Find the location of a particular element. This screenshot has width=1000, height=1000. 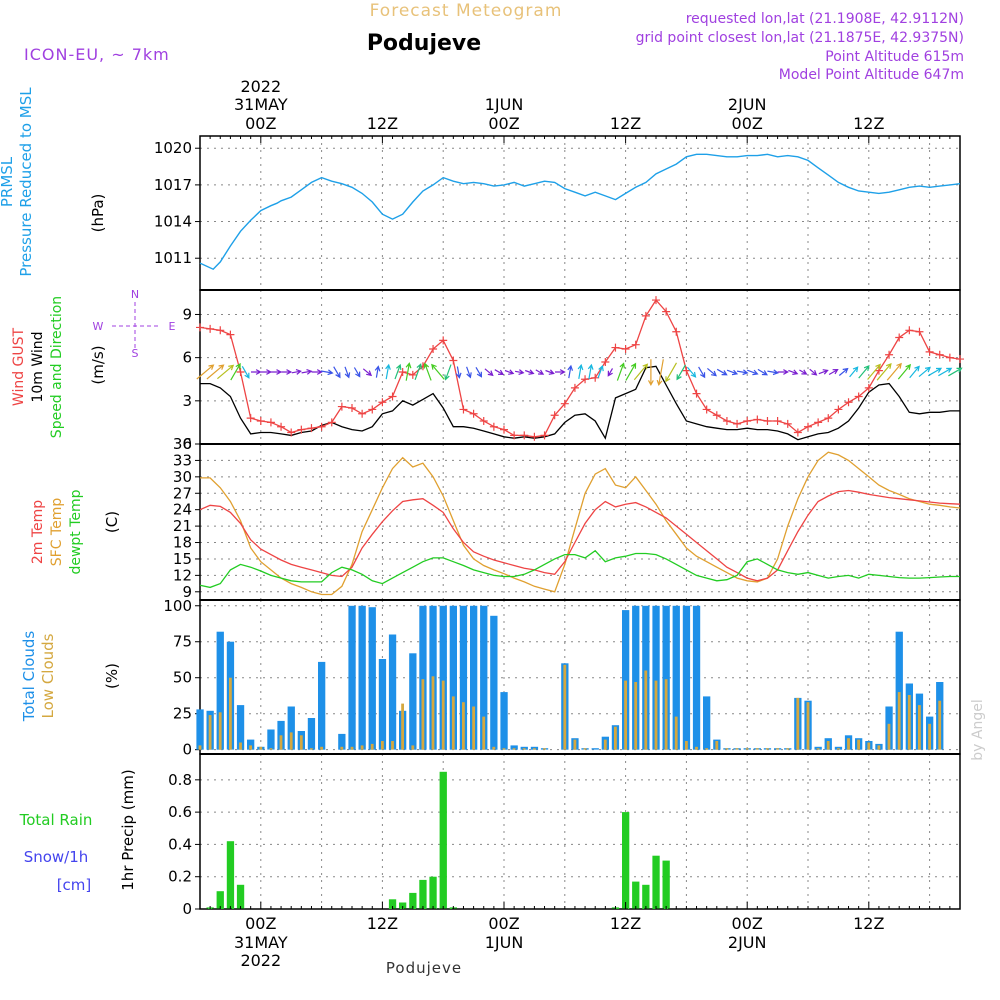

top-date-label: 1JUN is located at coordinates (504, 104).